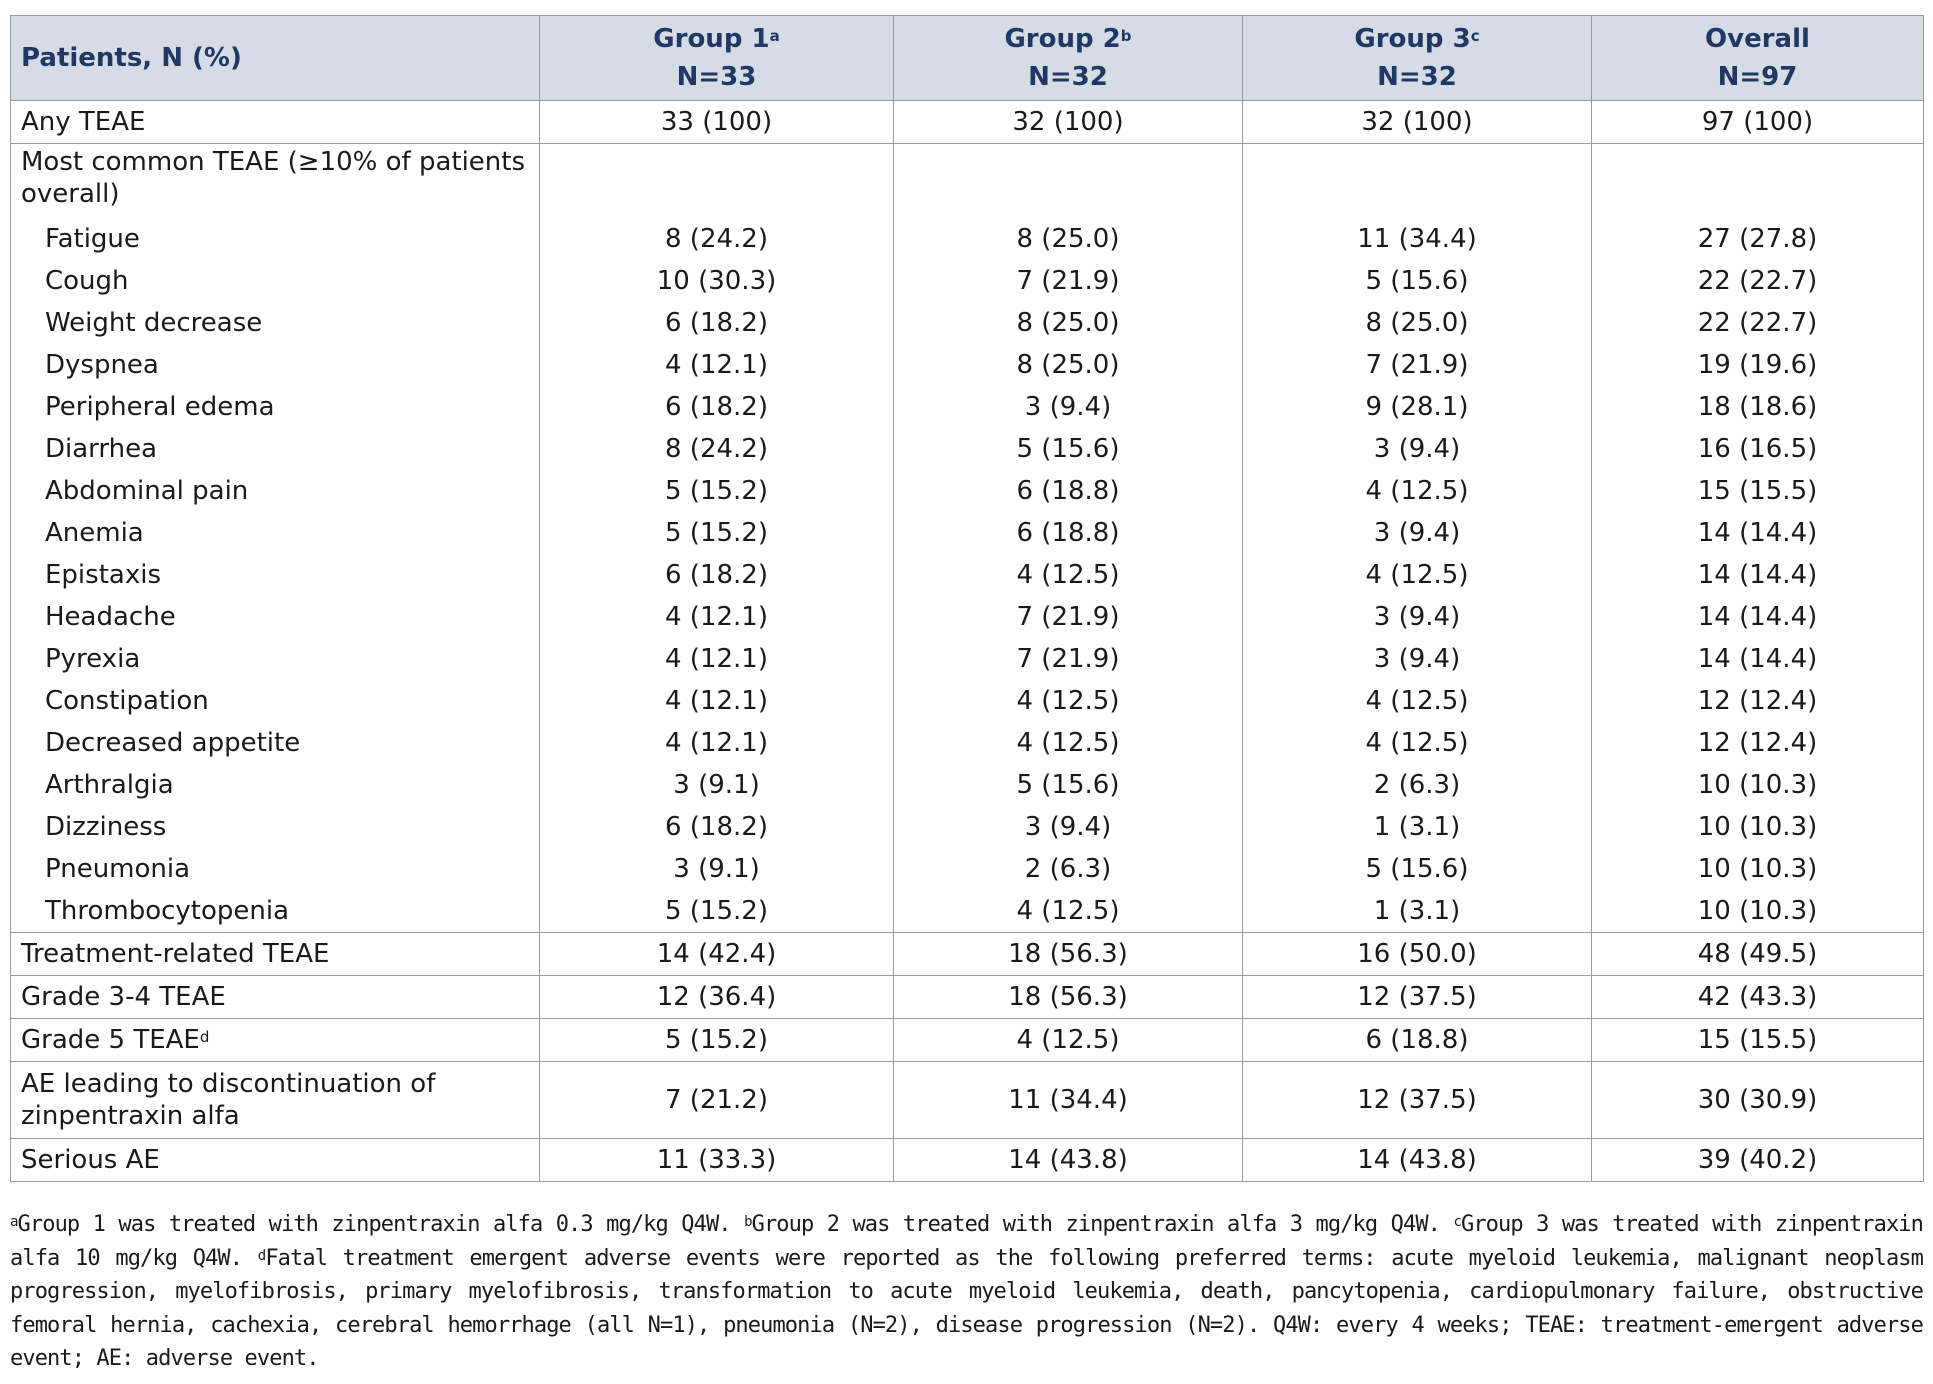  What do you see at coordinates (1757, 1160) in the screenshot?
I see `value-cell: 39 (40.2)` at bounding box center [1757, 1160].